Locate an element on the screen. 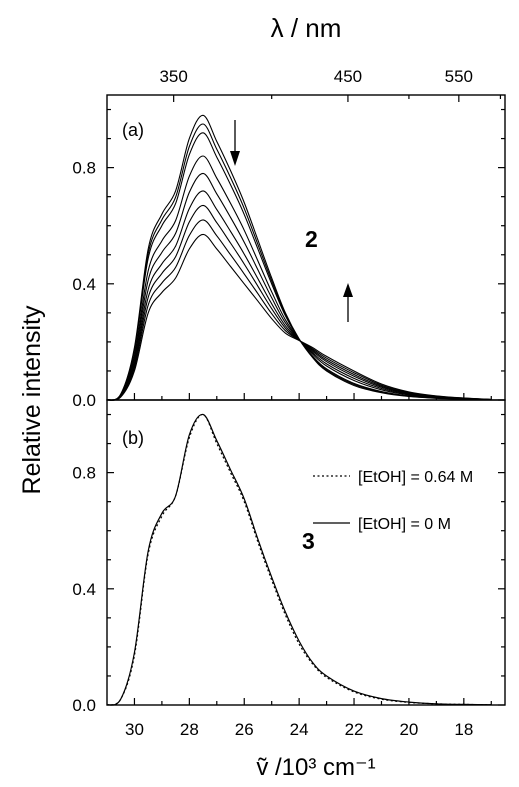 This screenshot has width=519, height=787. legend: [EtOH] = 0.64 M [EtOH] = 0 M is located at coordinates (393, 501).